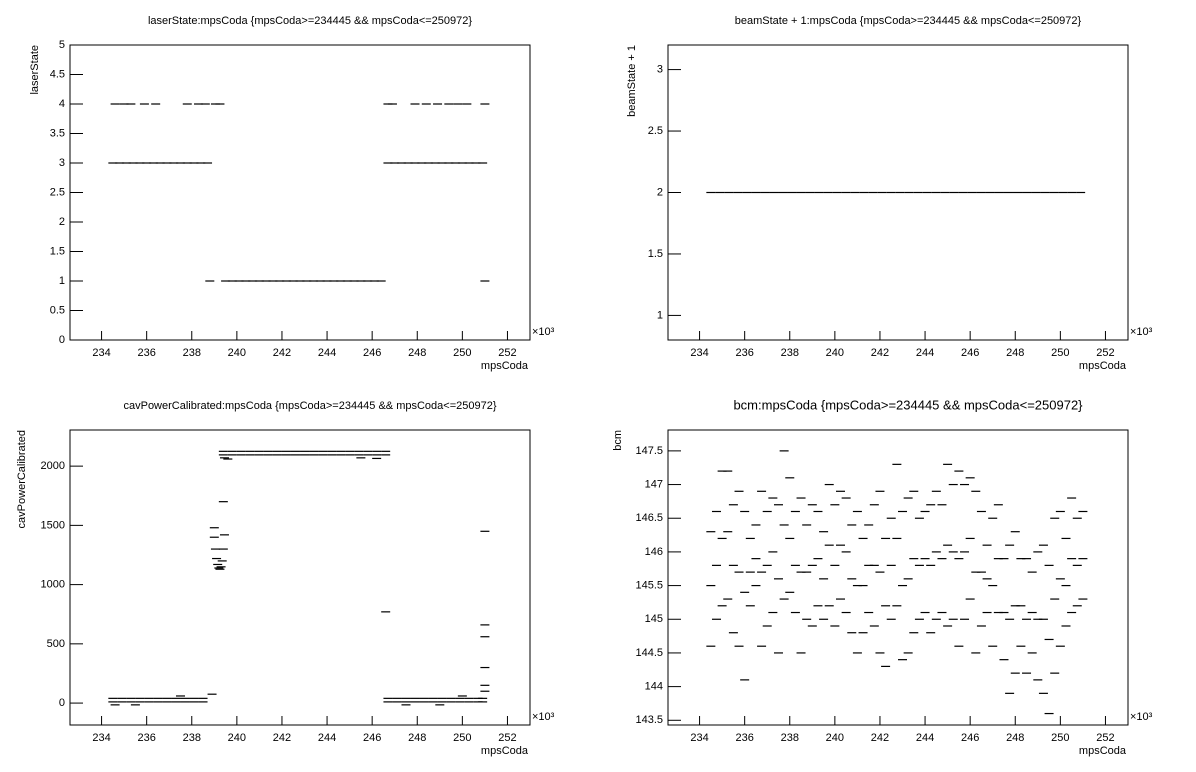 The image size is (1196, 772). Describe the element at coordinates (1103, 751) in the screenshot. I see `x-axis-label: mpsCoda` at that location.